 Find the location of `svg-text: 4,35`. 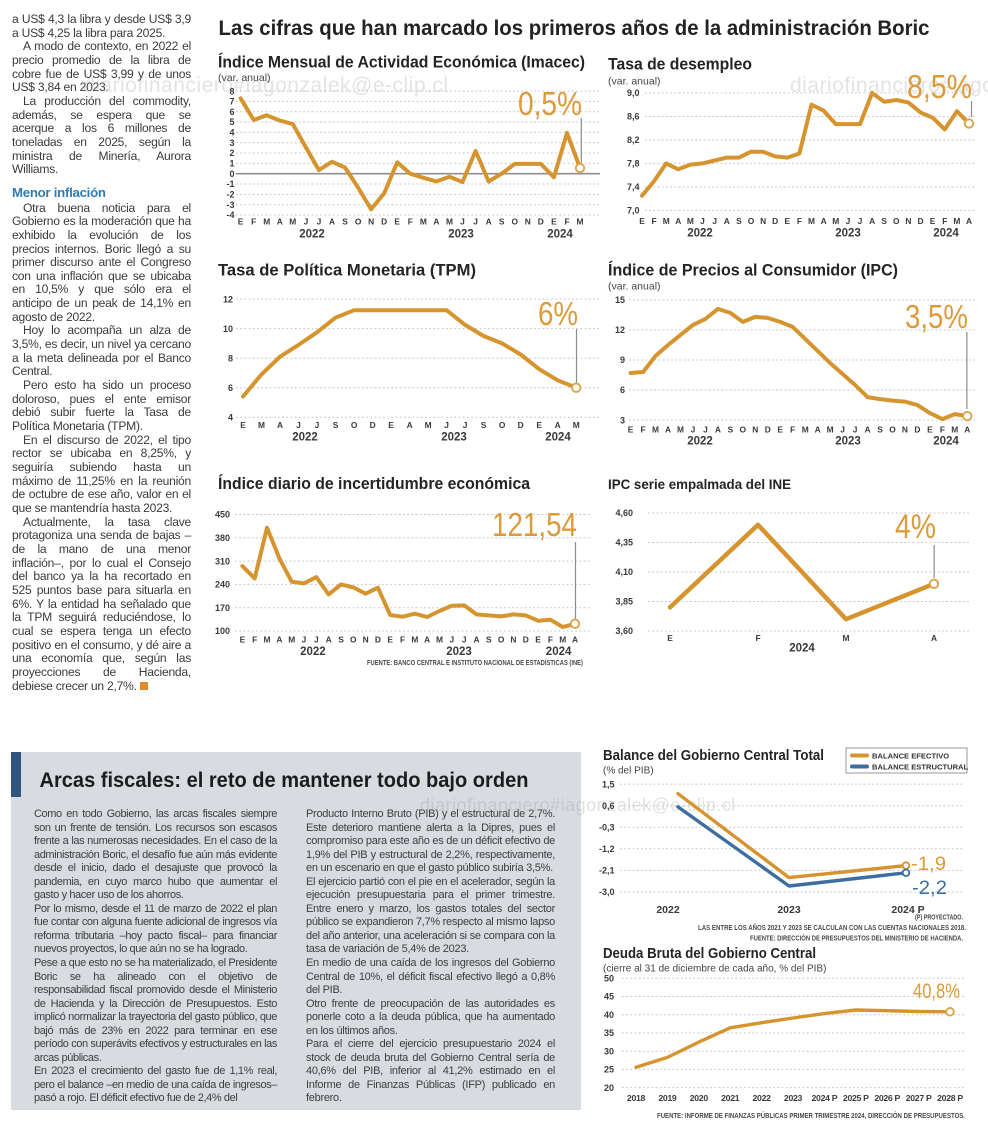

svg-text: 4,35 is located at coordinates (624, 543).